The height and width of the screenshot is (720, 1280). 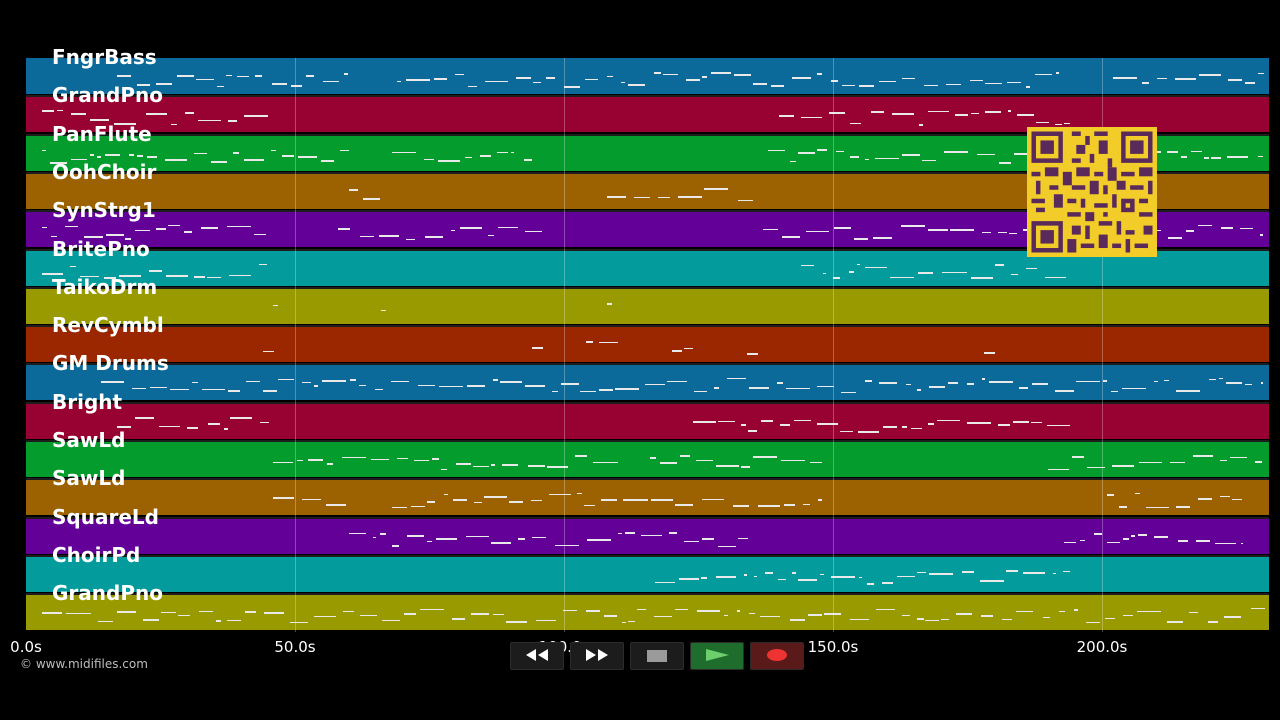 I want to click on track-label: SquareLd, so click(x=105, y=517).